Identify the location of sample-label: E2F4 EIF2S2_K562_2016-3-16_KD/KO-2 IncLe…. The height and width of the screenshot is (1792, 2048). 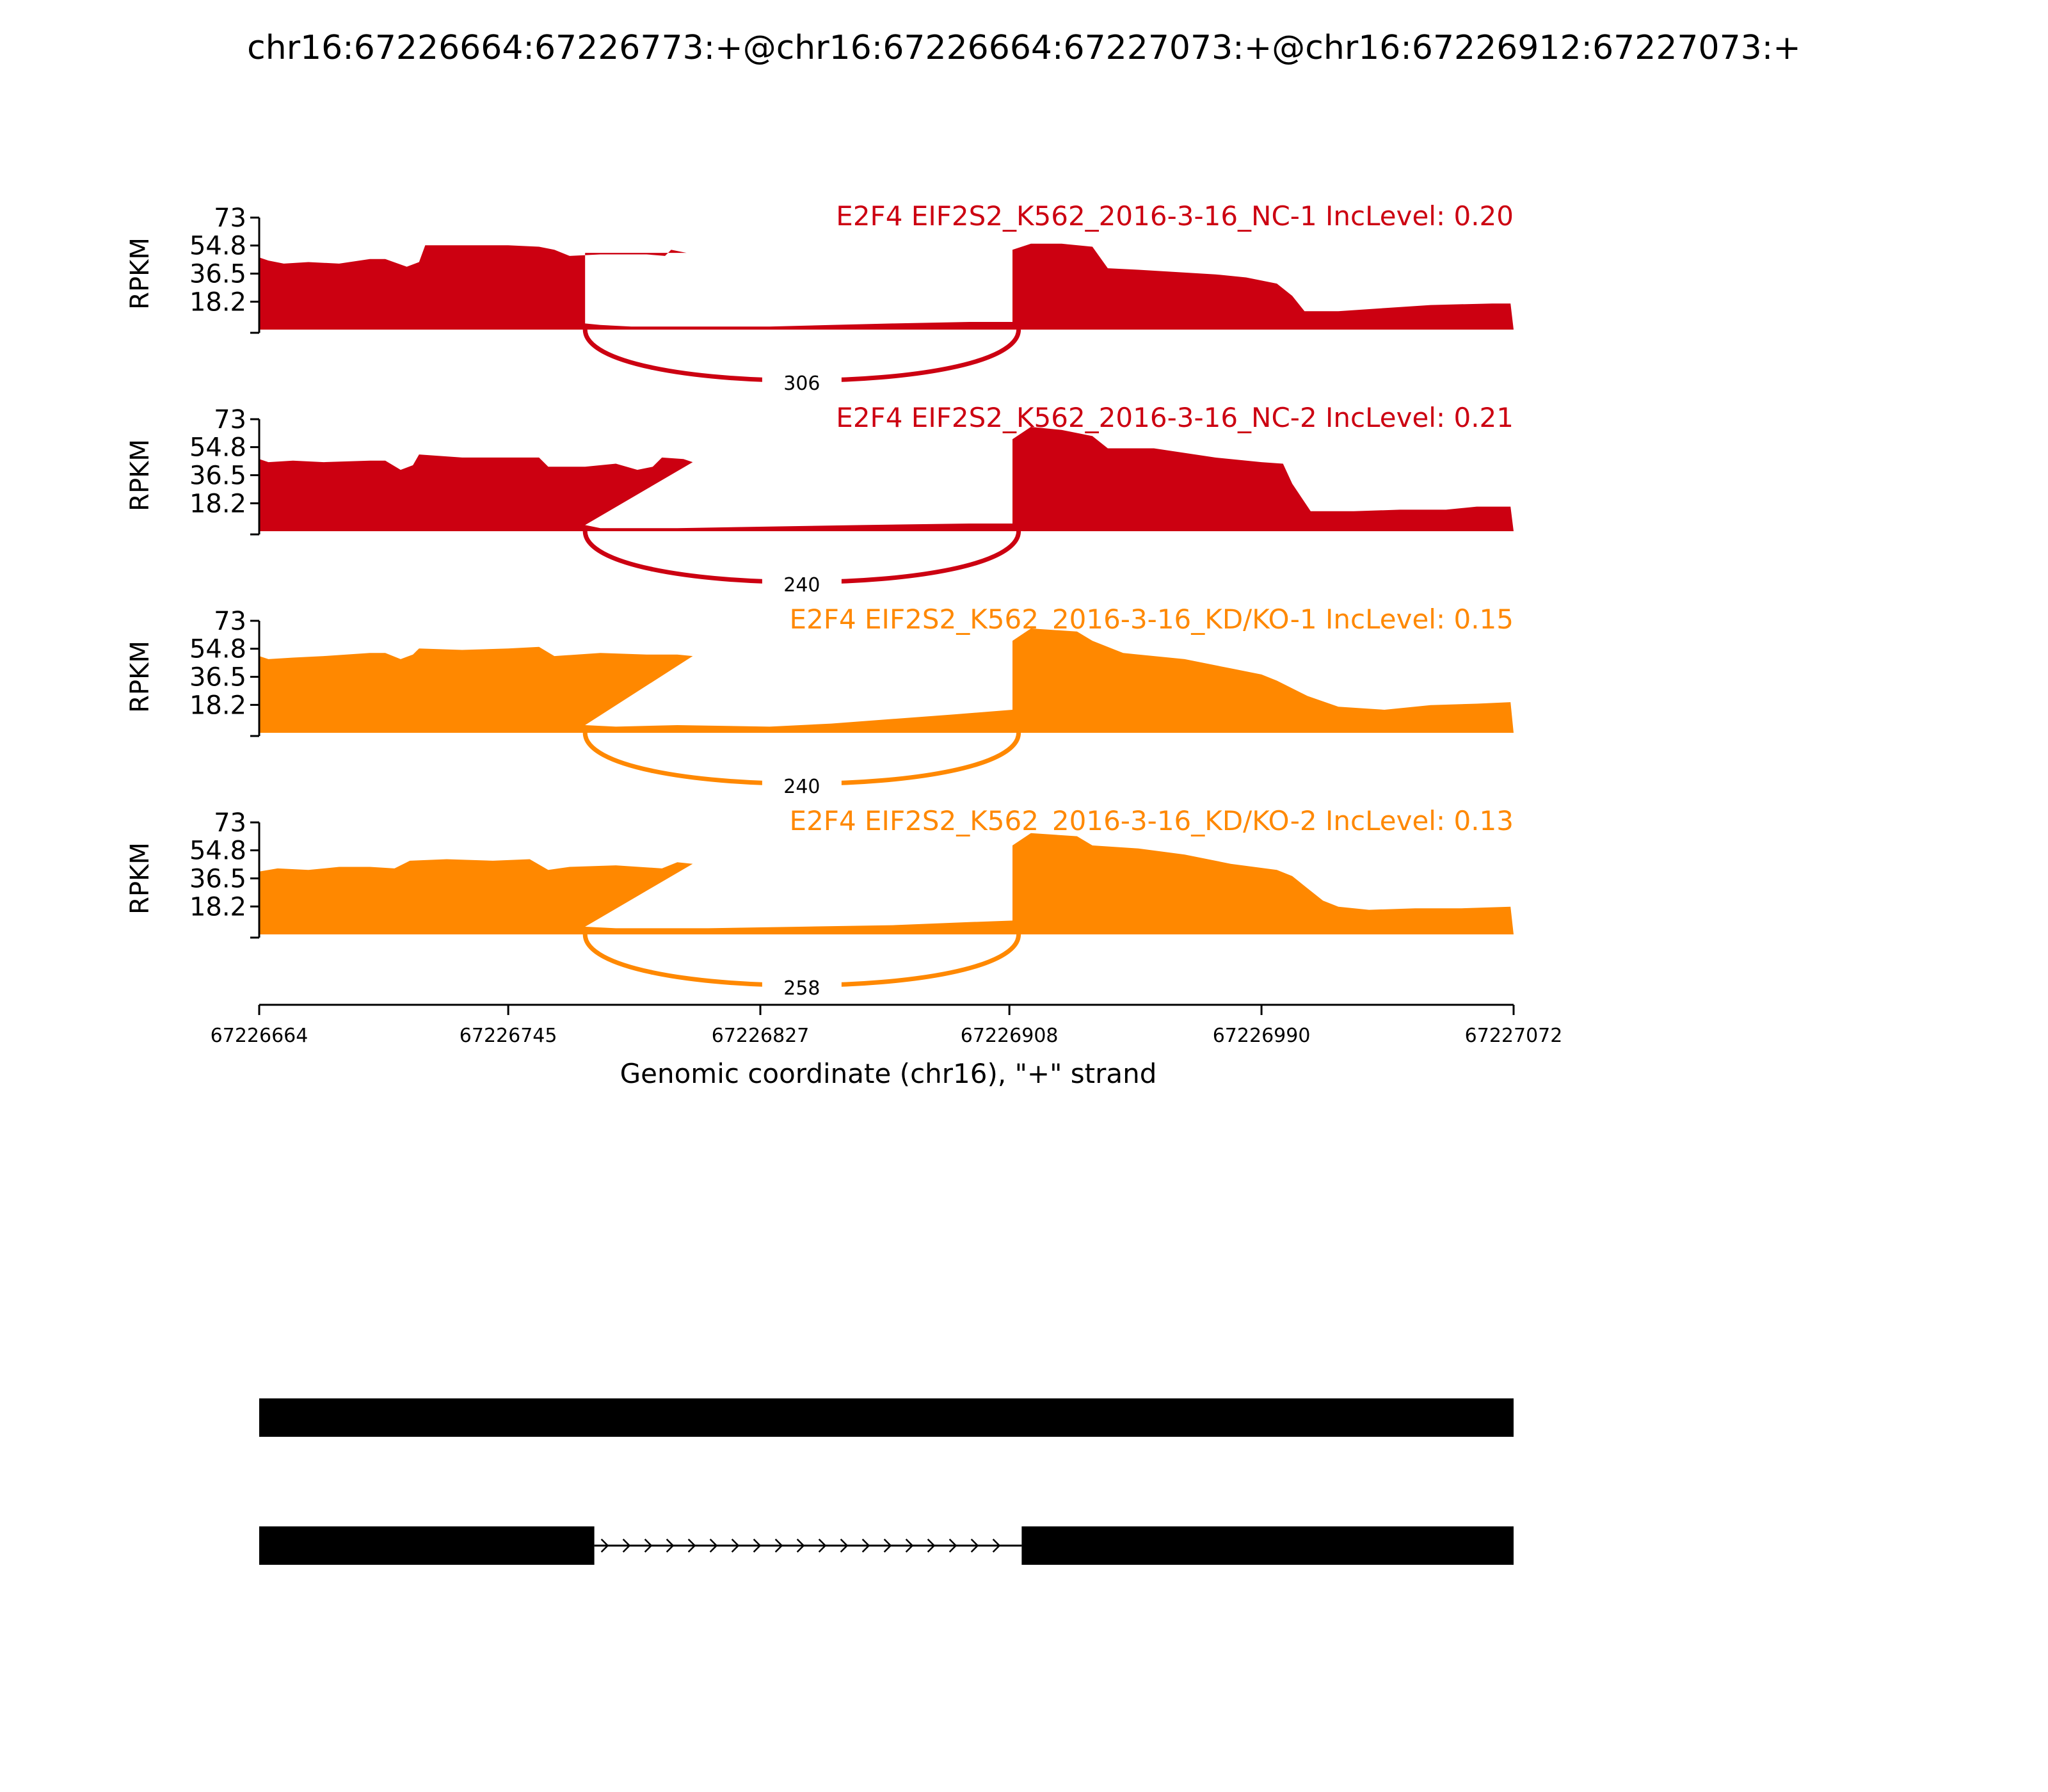
(1152, 820).